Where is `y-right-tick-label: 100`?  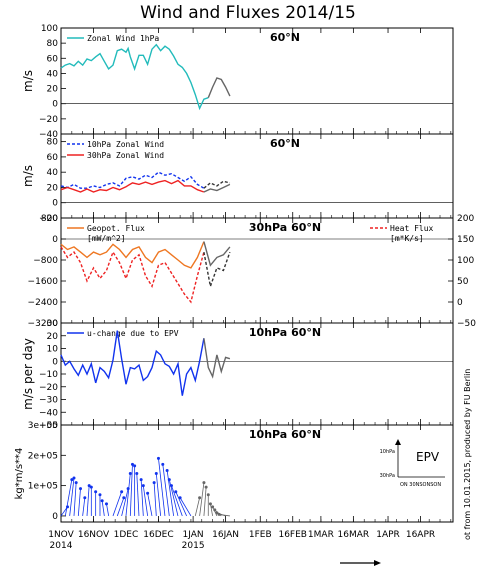
y-right-tick-label: 100 is located at coordinates (465, 261).